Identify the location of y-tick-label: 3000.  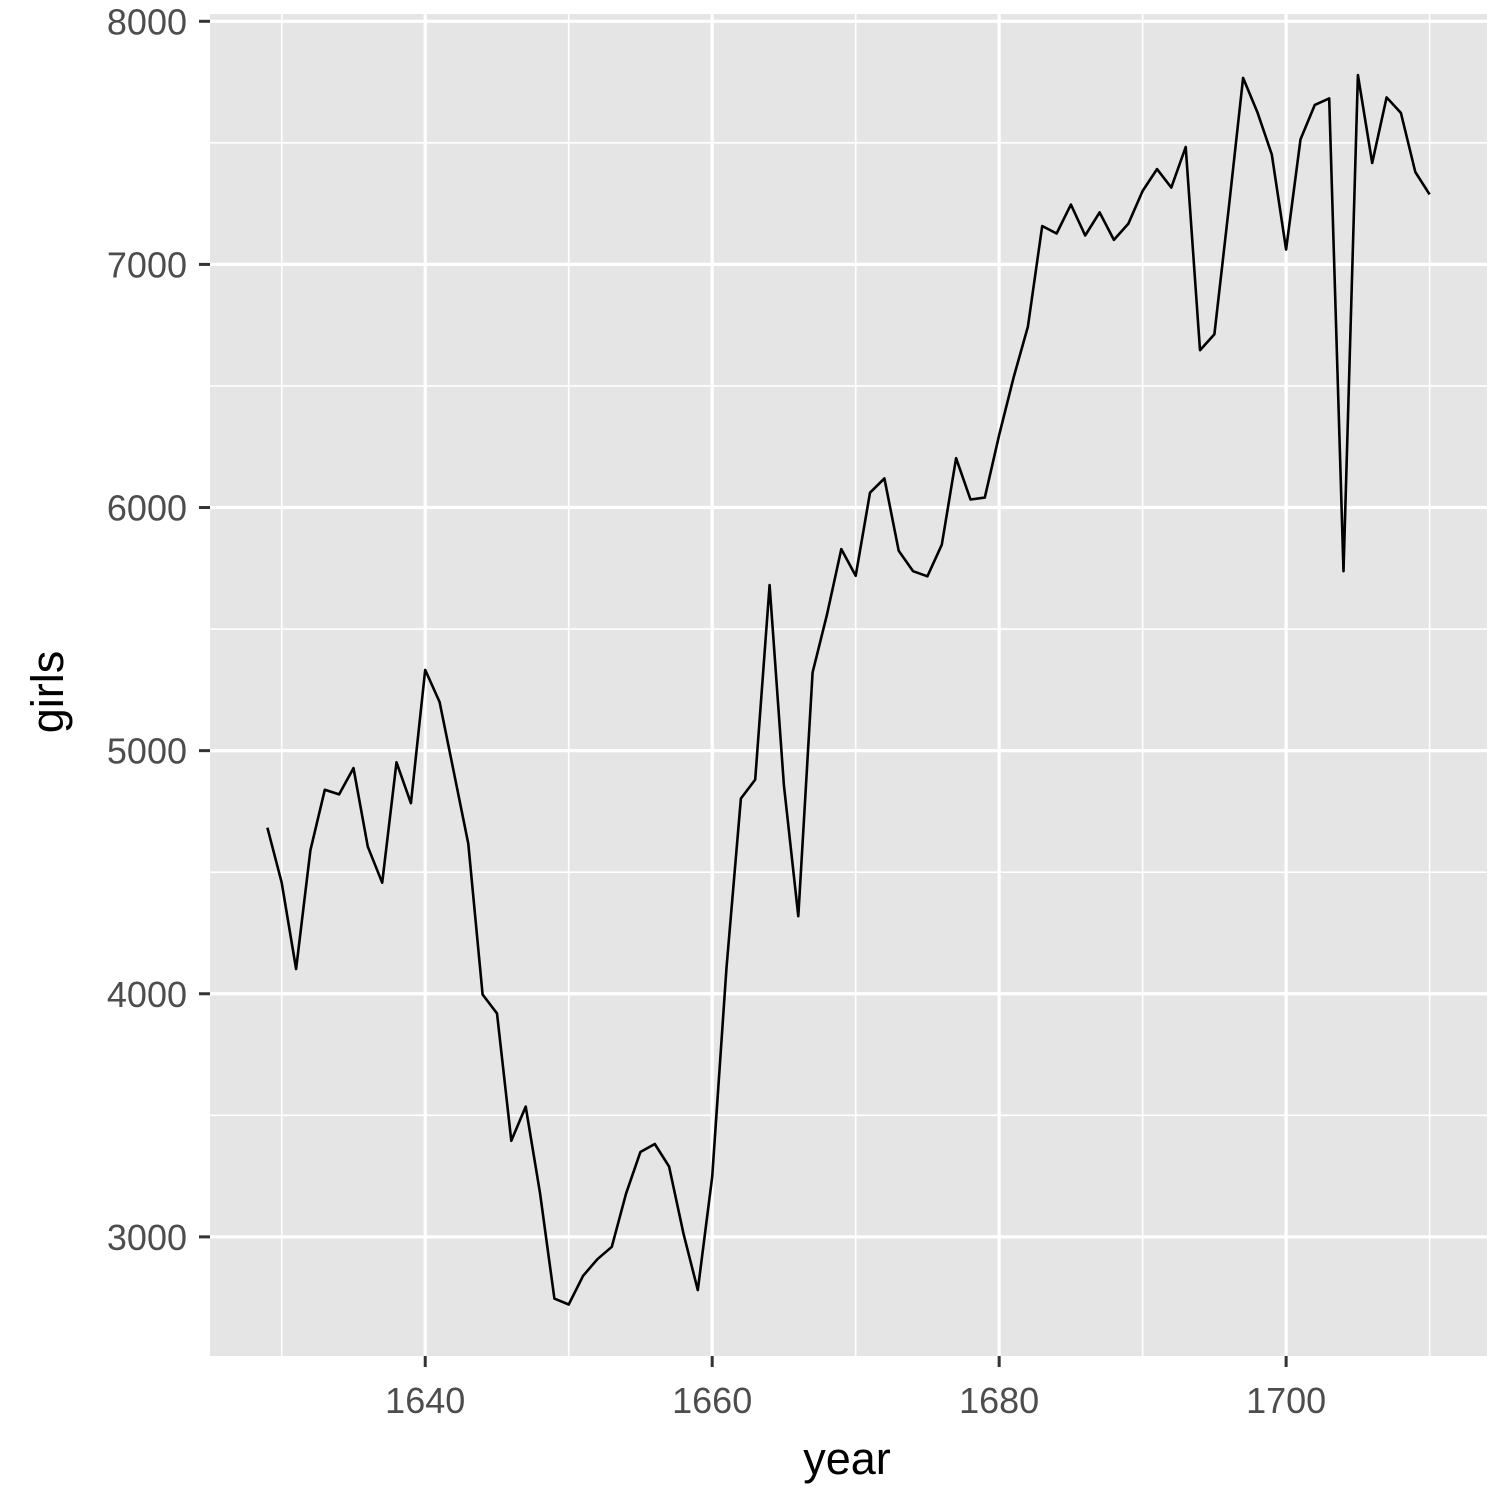
(147, 1237).